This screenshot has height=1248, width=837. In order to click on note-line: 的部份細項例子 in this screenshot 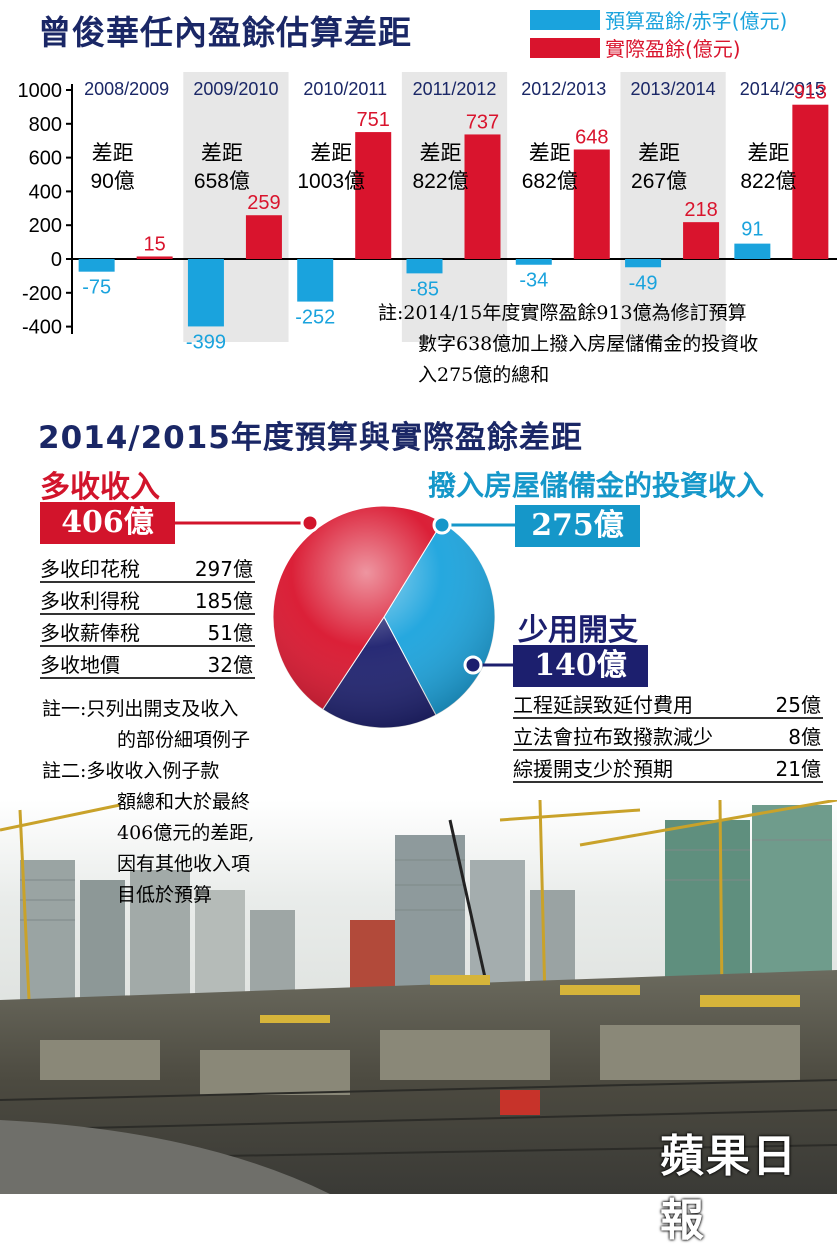, I will do `click(184, 740)`.